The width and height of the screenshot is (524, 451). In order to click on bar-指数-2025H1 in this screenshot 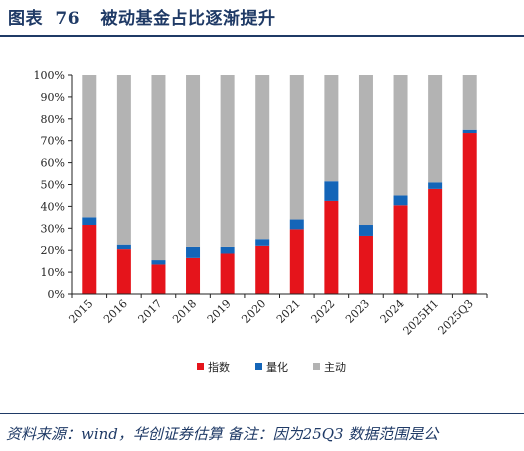, I will do `click(435, 241)`.